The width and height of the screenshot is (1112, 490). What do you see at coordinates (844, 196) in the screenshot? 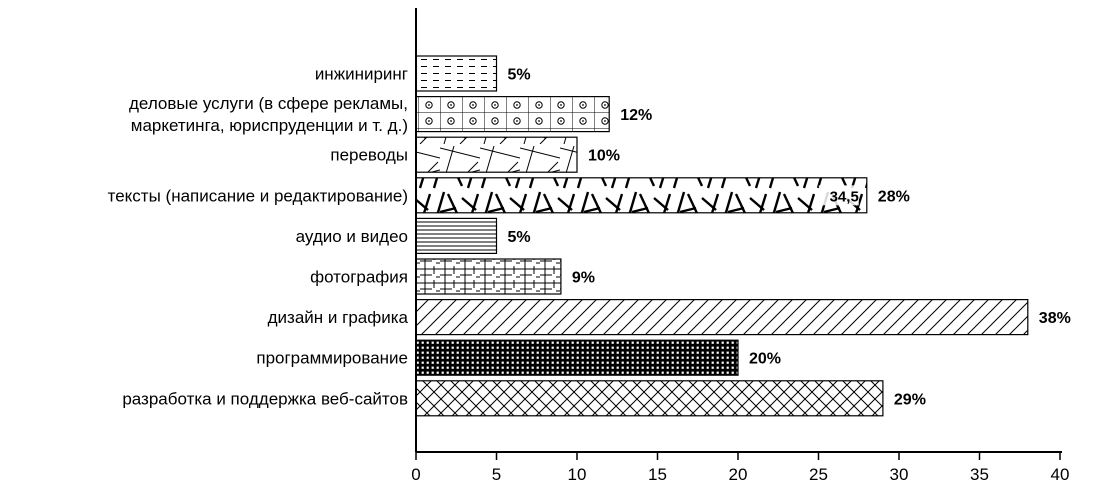
I see `in-bar-annotation: 34,5` at bounding box center [844, 196].